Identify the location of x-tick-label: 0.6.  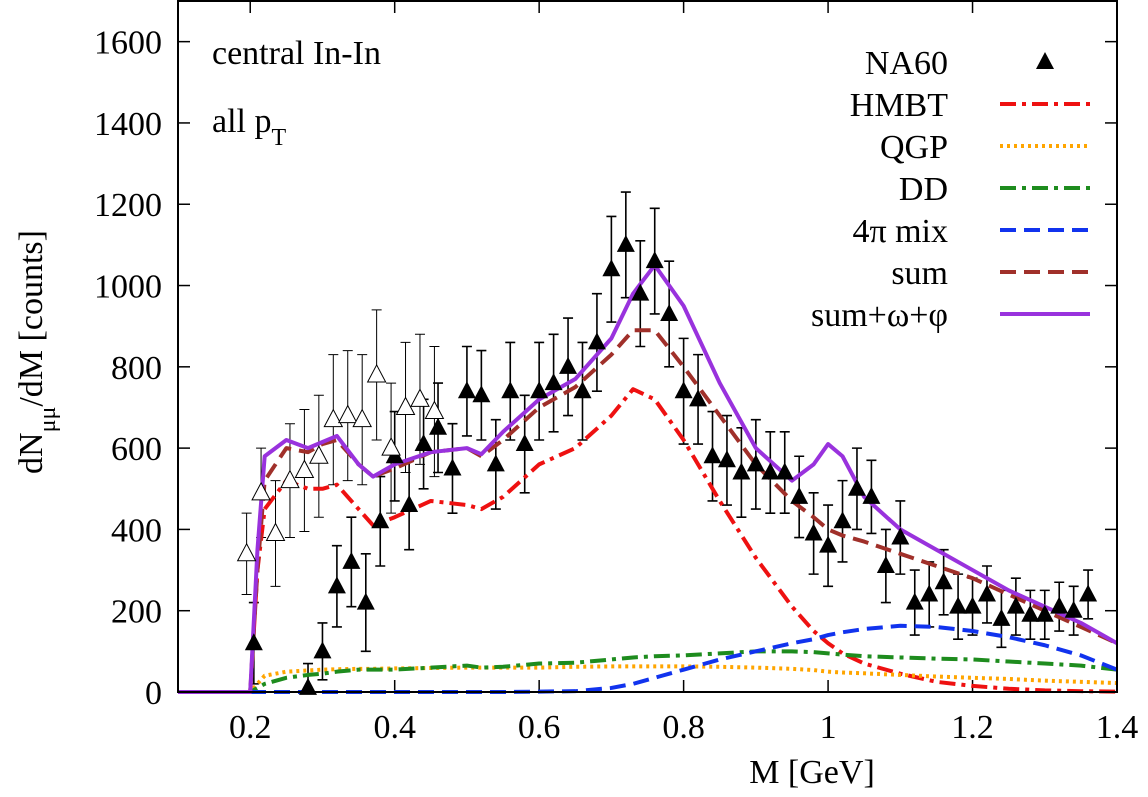
(539, 727).